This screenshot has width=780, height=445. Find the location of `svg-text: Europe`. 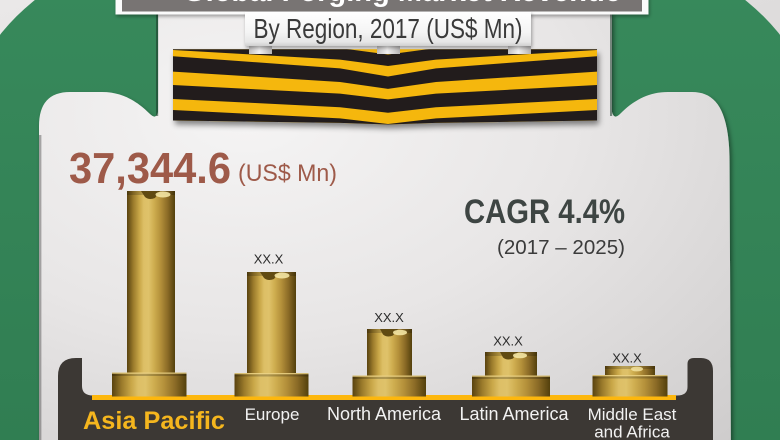

svg-text: Europe is located at coordinates (272, 414).